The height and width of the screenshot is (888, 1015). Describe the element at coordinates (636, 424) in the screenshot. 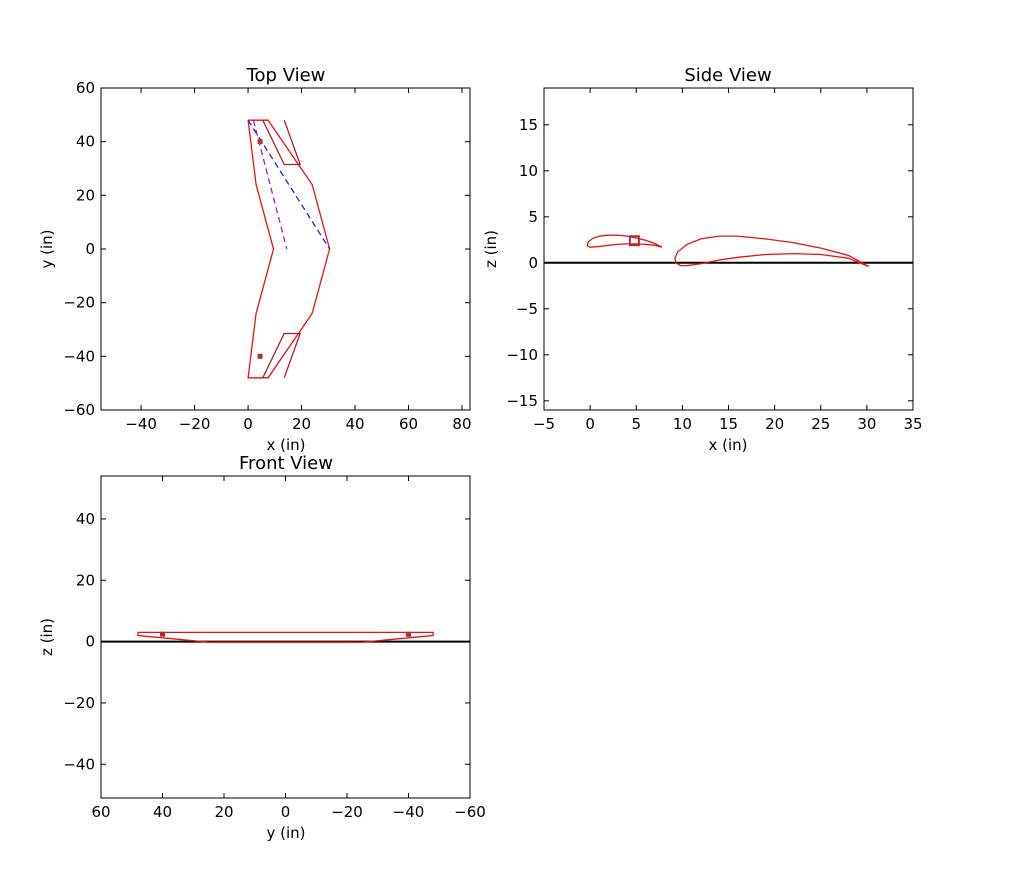

I see `x-tick-label: 5` at that location.